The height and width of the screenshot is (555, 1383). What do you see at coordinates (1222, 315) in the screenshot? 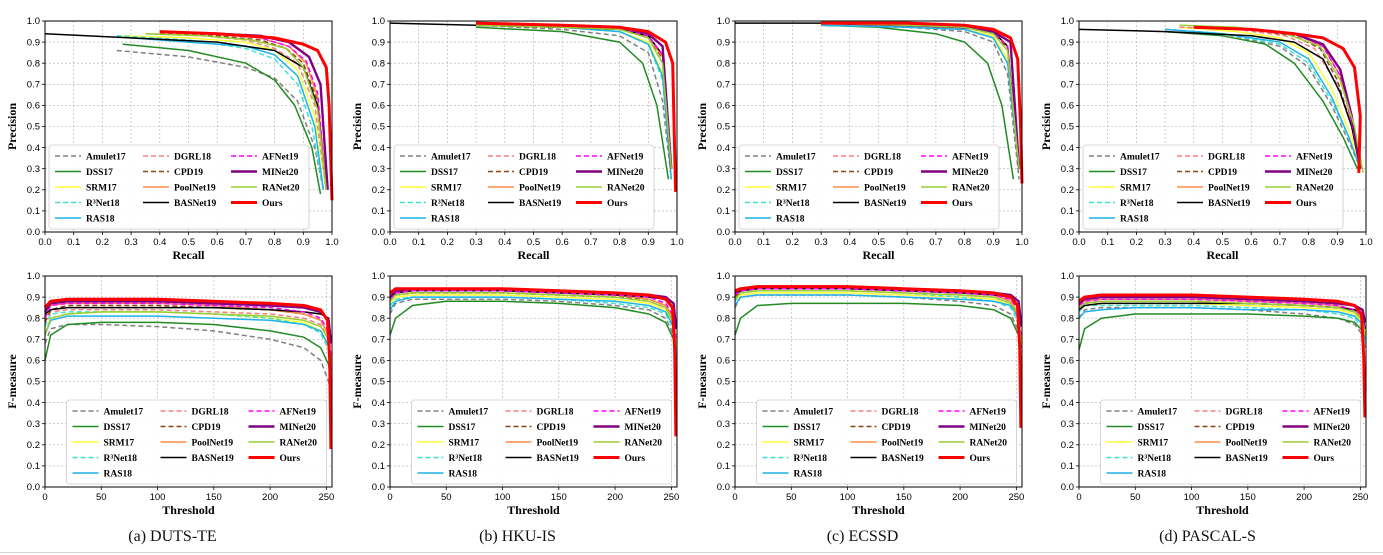
I see `series-line-afnet19` at bounding box center [1222, 315].